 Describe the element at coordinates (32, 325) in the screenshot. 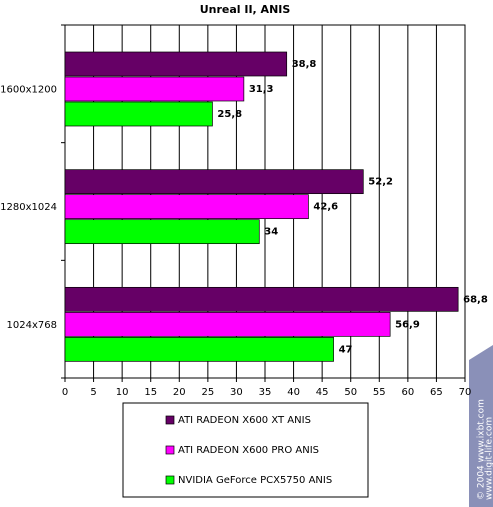

I see `y-tick-label: 1024x768` at that location.